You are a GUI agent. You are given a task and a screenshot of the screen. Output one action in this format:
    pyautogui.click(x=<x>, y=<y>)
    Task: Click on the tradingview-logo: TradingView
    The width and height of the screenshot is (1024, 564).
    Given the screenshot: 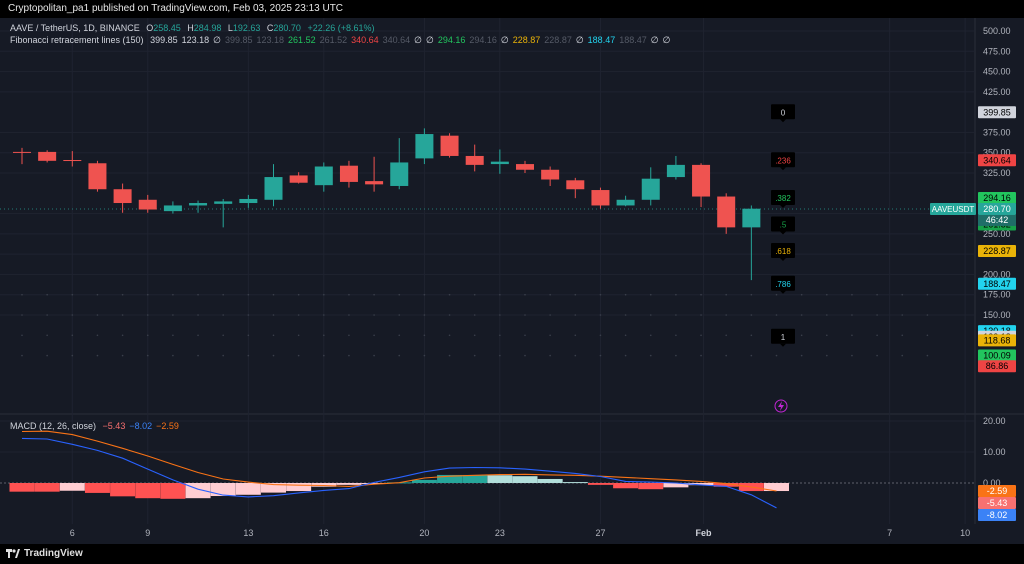 What is the action you would take?
    pyautogui.click(x=44, y=553)
    